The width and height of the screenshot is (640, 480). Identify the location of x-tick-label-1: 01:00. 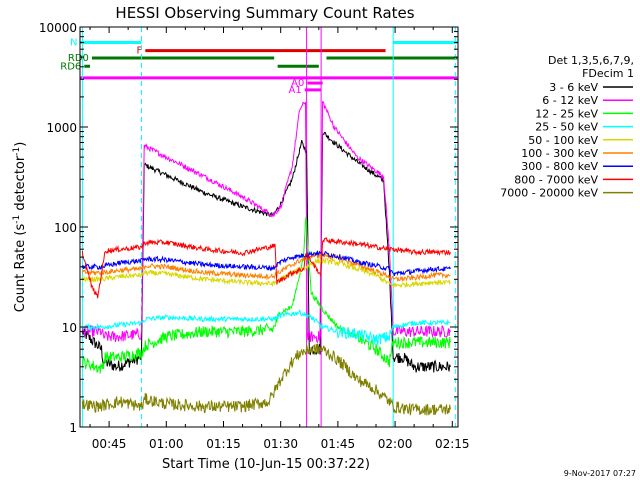
(166, 444).